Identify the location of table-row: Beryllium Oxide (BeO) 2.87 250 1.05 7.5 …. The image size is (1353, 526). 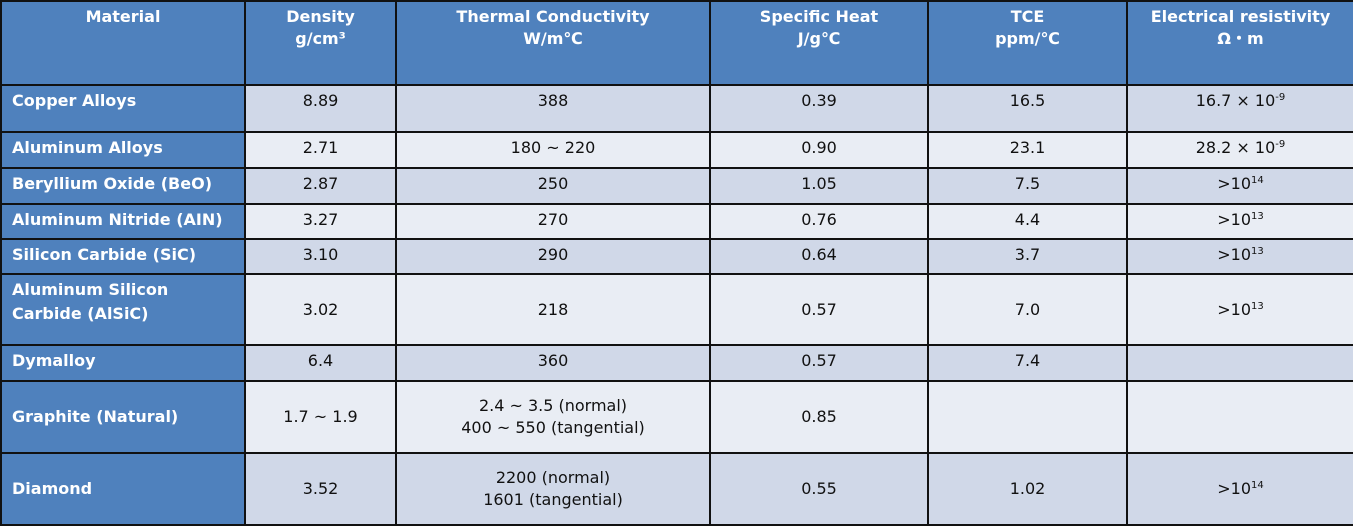
(676, 186).